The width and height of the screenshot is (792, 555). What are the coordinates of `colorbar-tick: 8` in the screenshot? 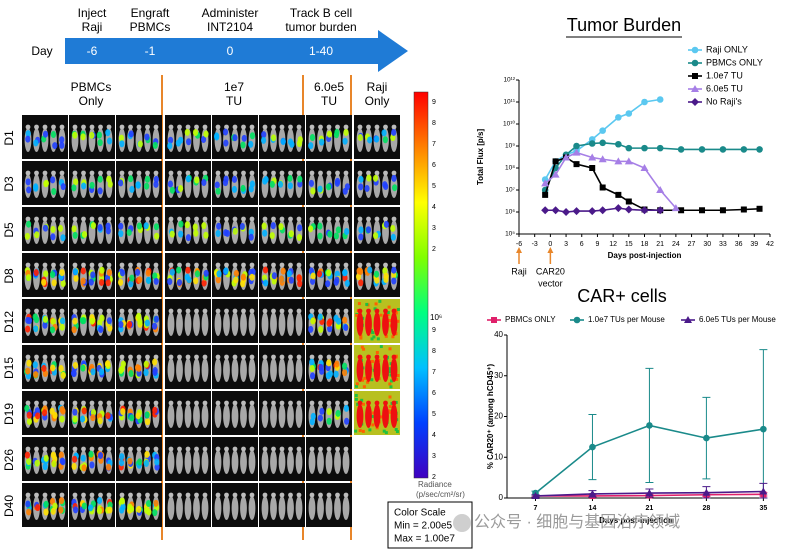 It's located at (434, 351).